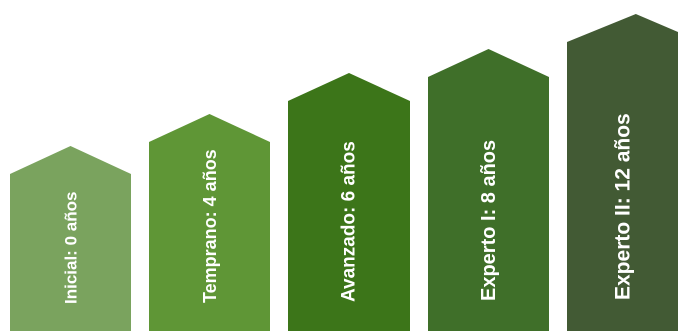 This screenshot has width=678, height=331. What do you see at coordinates (622, 206) in the screenshot?
I see `step-experto-2-label: Experto II: 12 años` at bounding box center [622, 206].